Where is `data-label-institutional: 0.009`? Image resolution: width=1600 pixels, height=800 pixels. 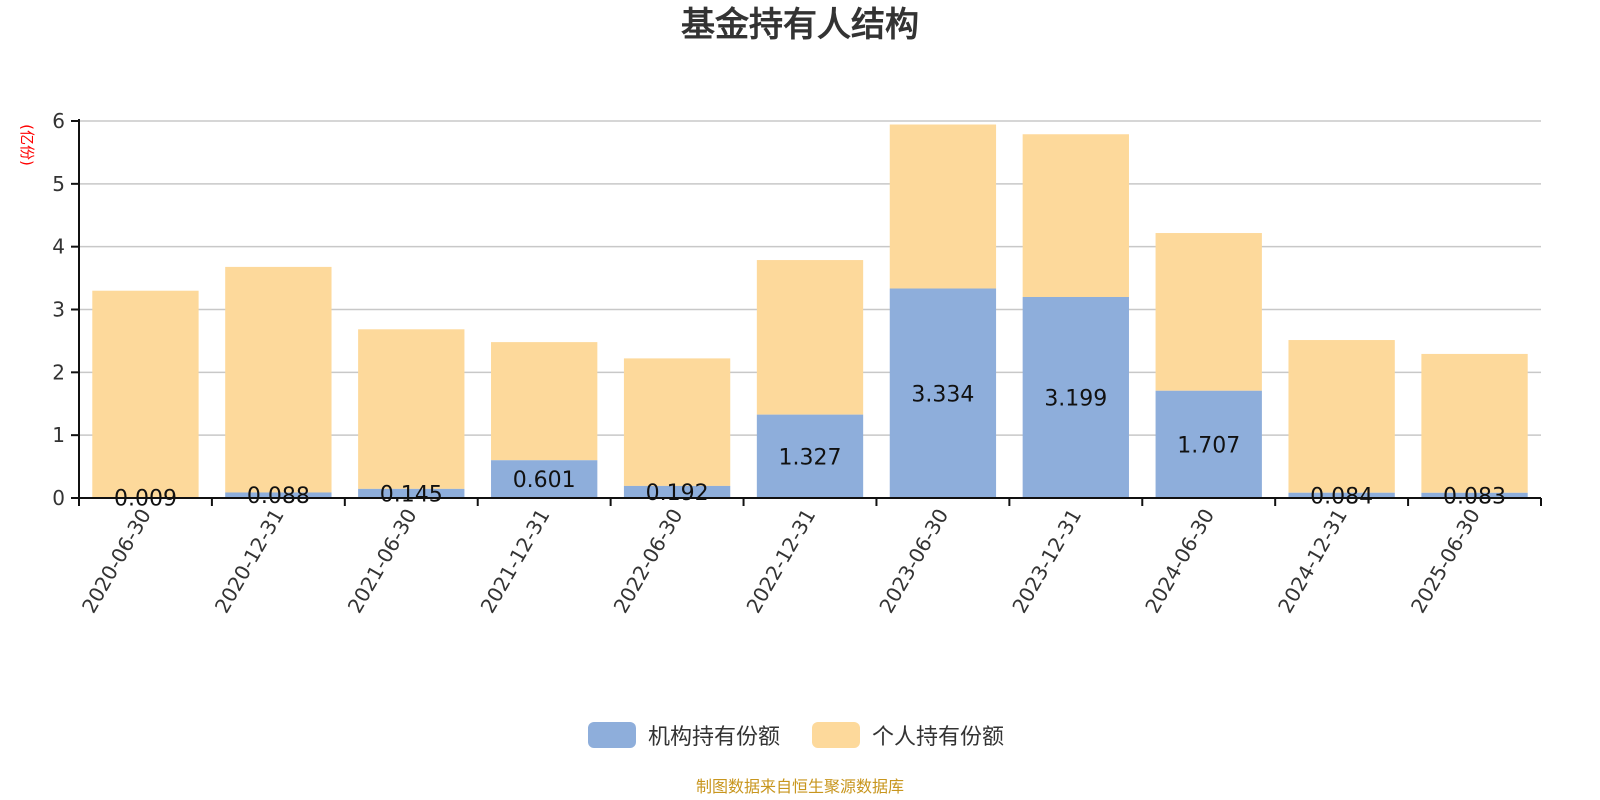
data-label-institutional: 0.009 is located at coordinates (145, 499).